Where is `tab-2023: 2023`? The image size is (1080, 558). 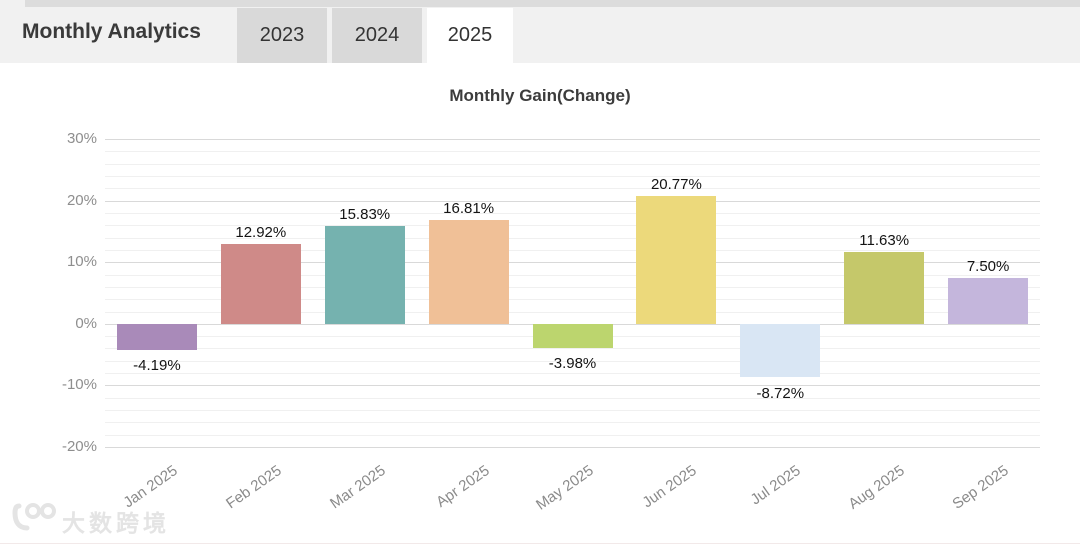
tab-2023: 2023 is located at coordinates (282, 35).